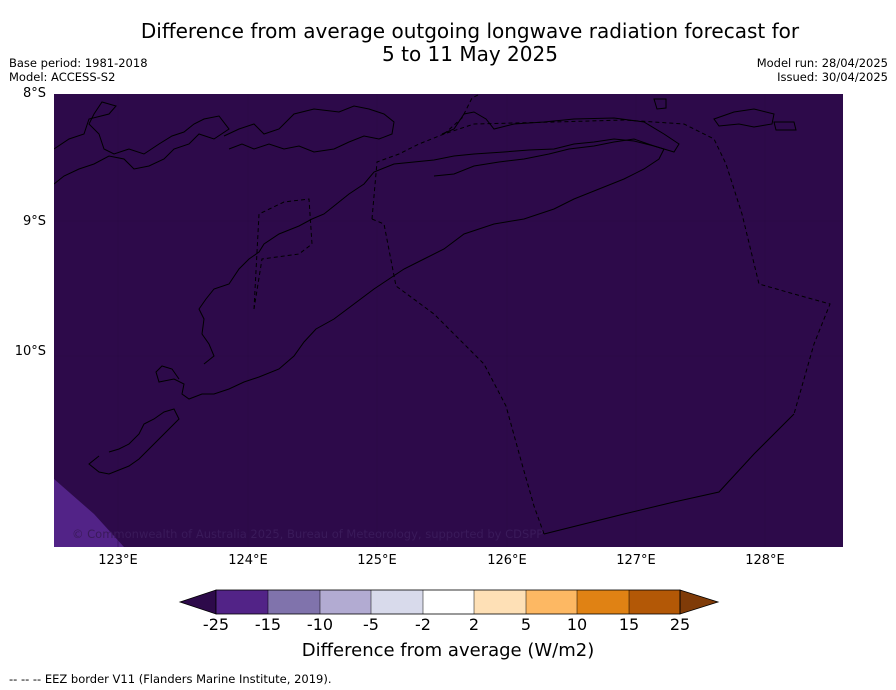 This screenshot has height=690, width=896. Describe the element at coordinates (680, 624) in the screenshot. I see `colorbar-tick: 25` at that location.